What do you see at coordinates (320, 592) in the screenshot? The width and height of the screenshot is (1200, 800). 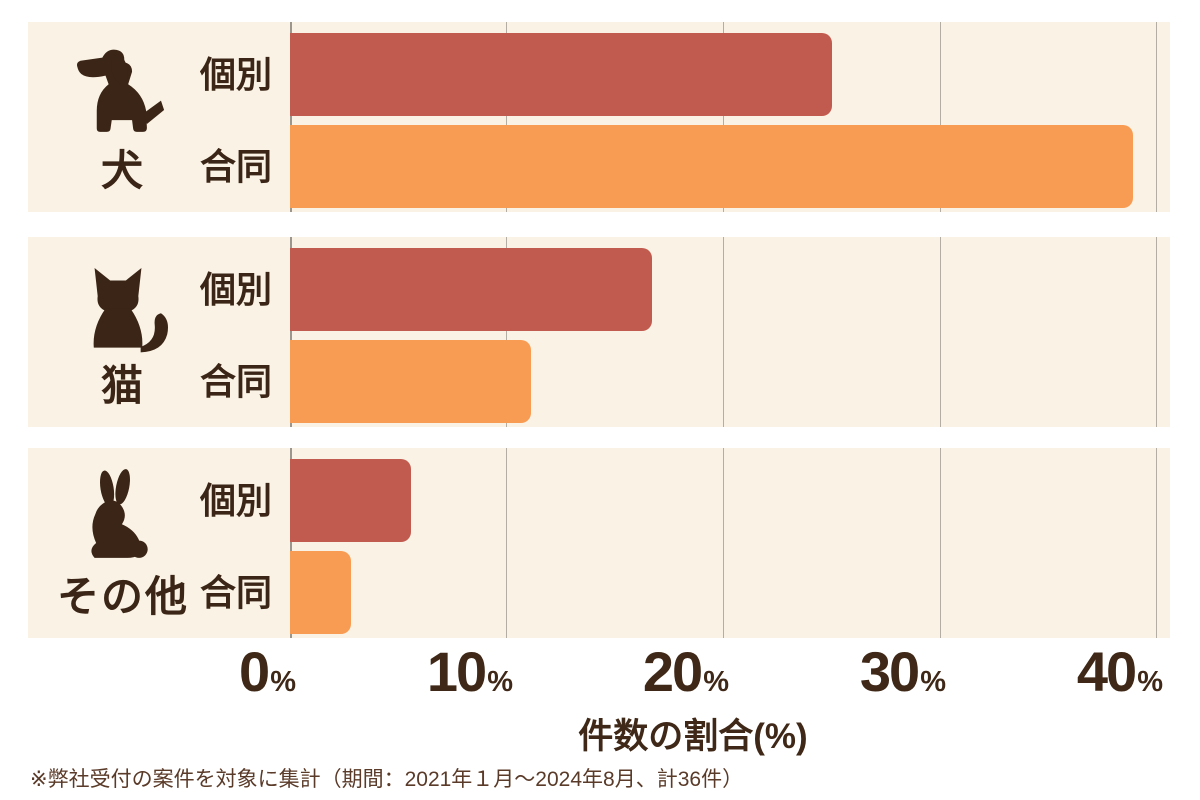 I see `bar-other-joint` at bounding box center [320, 592].